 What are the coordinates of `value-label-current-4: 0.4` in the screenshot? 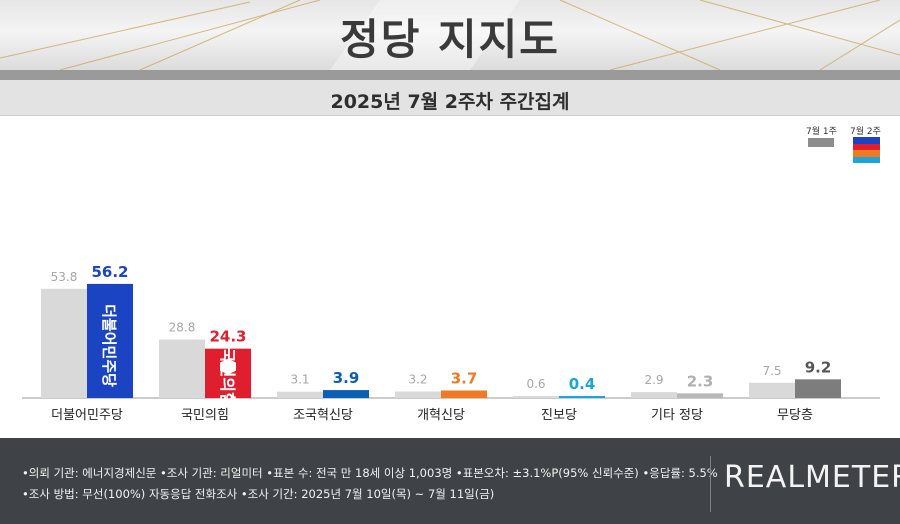 It's located at (582, 384).